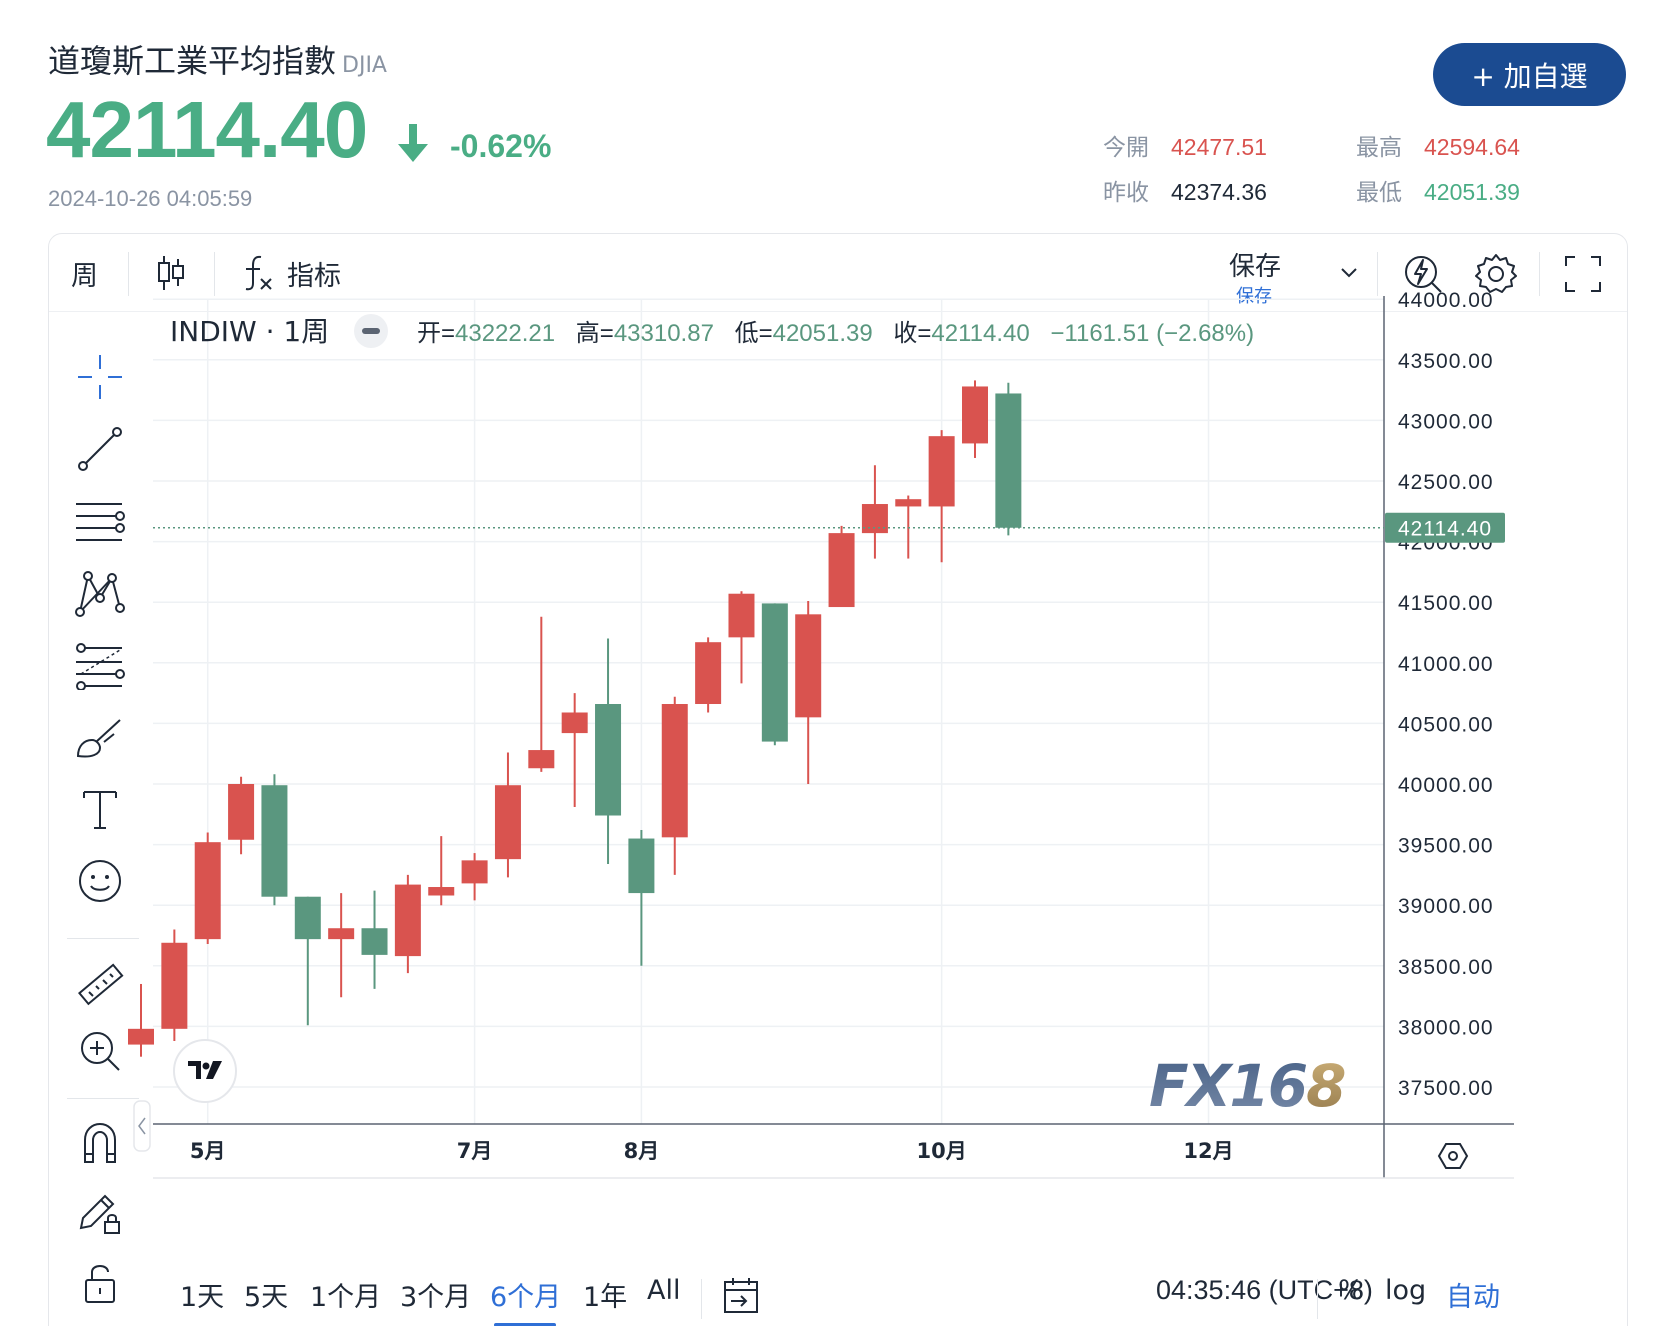 The image size is (1676, 1326). Describe the element at coordinates (1583, 274) in the screenshot. I see `fullscreen-icon` at that location.